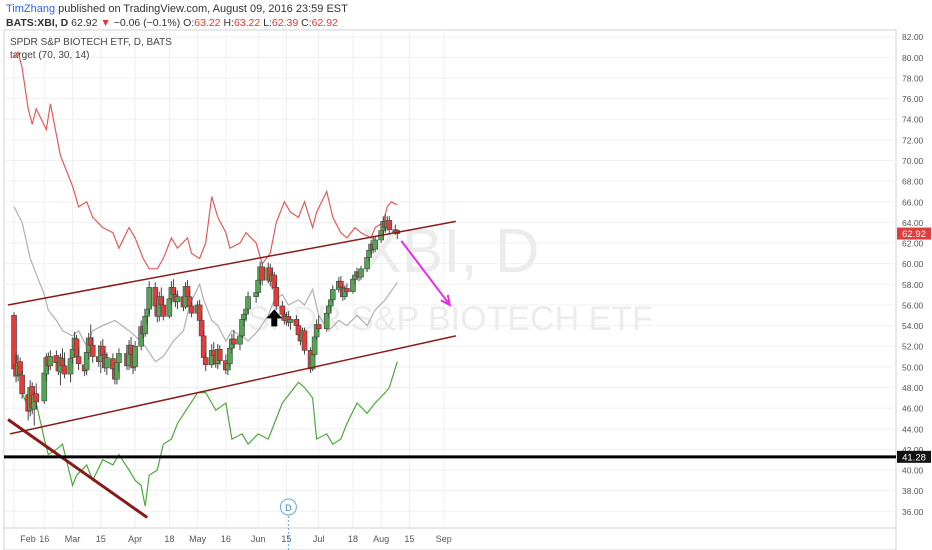 This screenshot has height=550, width=932. I want to click on open-value: 63.22, so click(207, 23).